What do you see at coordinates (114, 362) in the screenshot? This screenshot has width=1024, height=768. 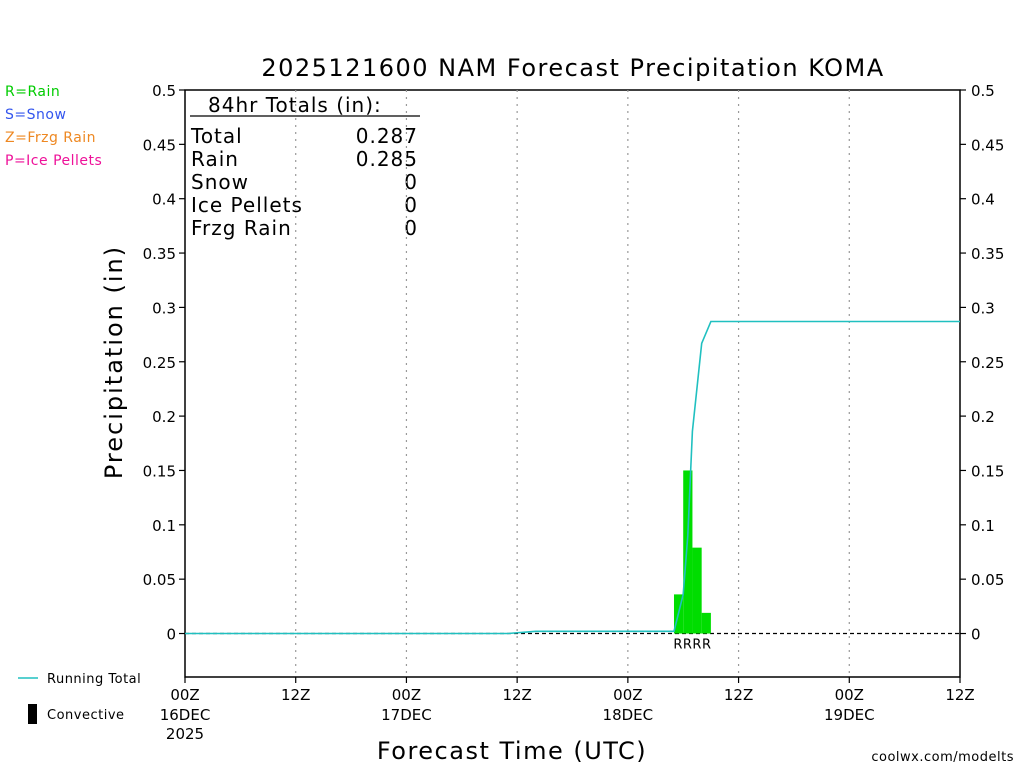 I see `y-axis-label: Precipitation (in)` at bounding box center [114, 362].